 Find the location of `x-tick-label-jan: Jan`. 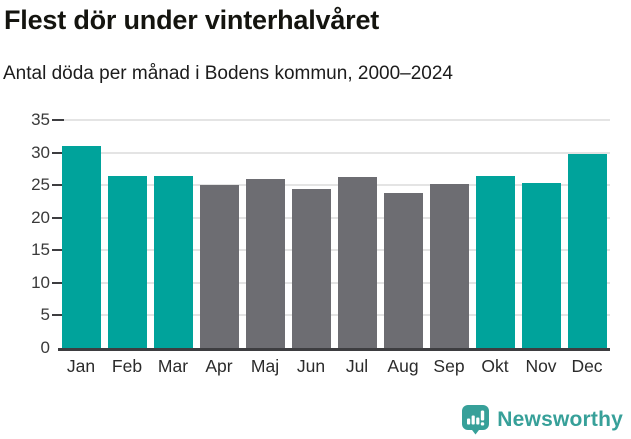

x-tick-label-jan: Jan is located at coordinates (81, 366).